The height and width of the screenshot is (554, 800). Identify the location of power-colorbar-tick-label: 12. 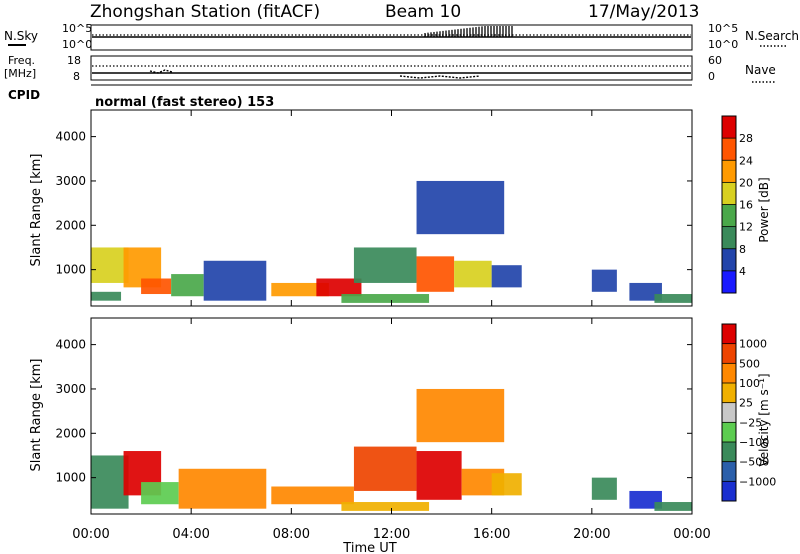
(746, 227).